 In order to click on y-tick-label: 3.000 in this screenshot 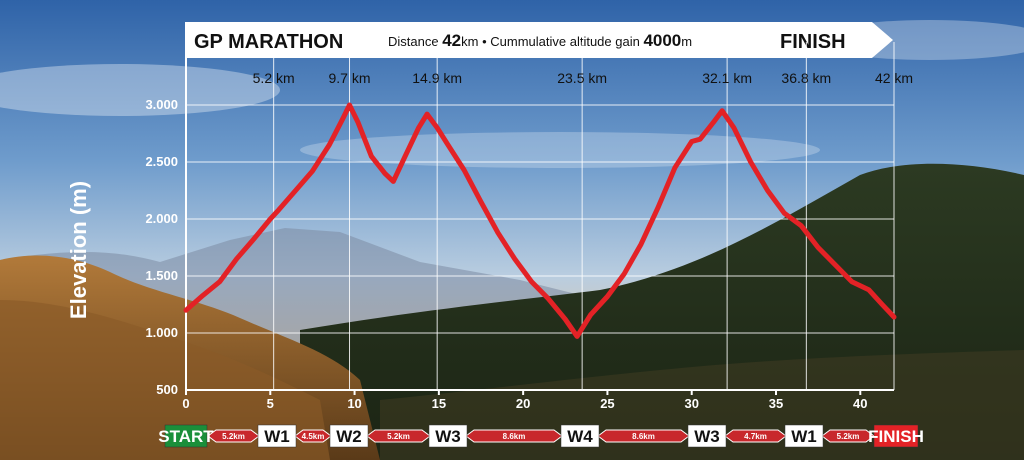, I will do `click(161, 104)`.